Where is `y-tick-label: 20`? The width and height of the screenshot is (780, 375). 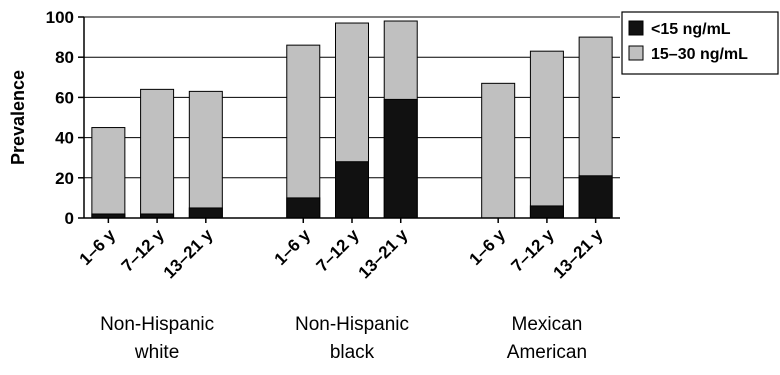 y-tick-label: 20 is located at coordinates (64, 178).